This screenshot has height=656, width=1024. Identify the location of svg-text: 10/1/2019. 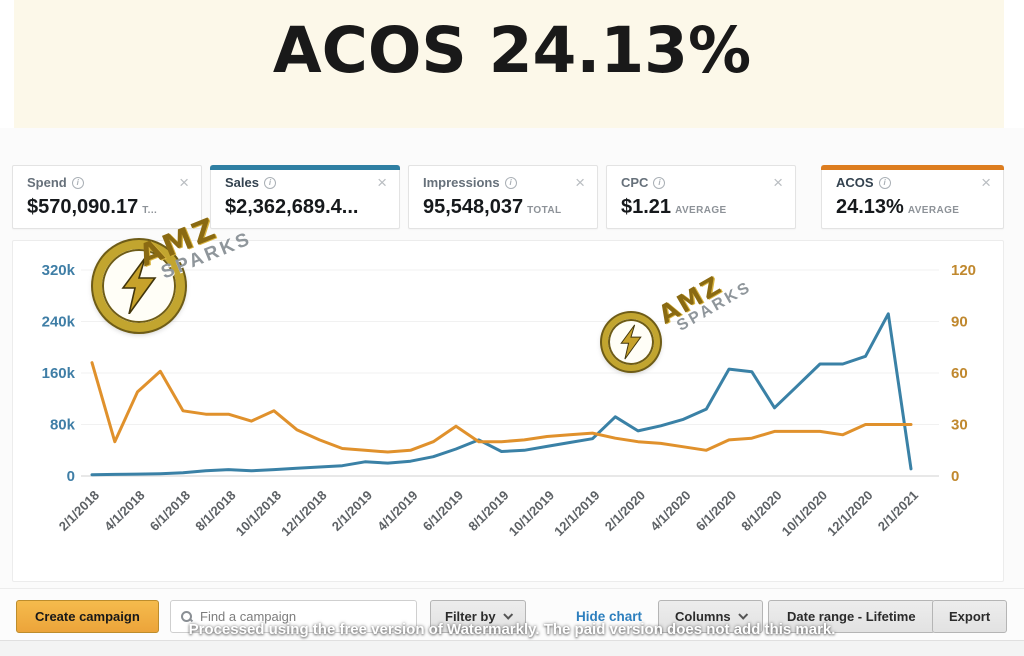
(532, 514).